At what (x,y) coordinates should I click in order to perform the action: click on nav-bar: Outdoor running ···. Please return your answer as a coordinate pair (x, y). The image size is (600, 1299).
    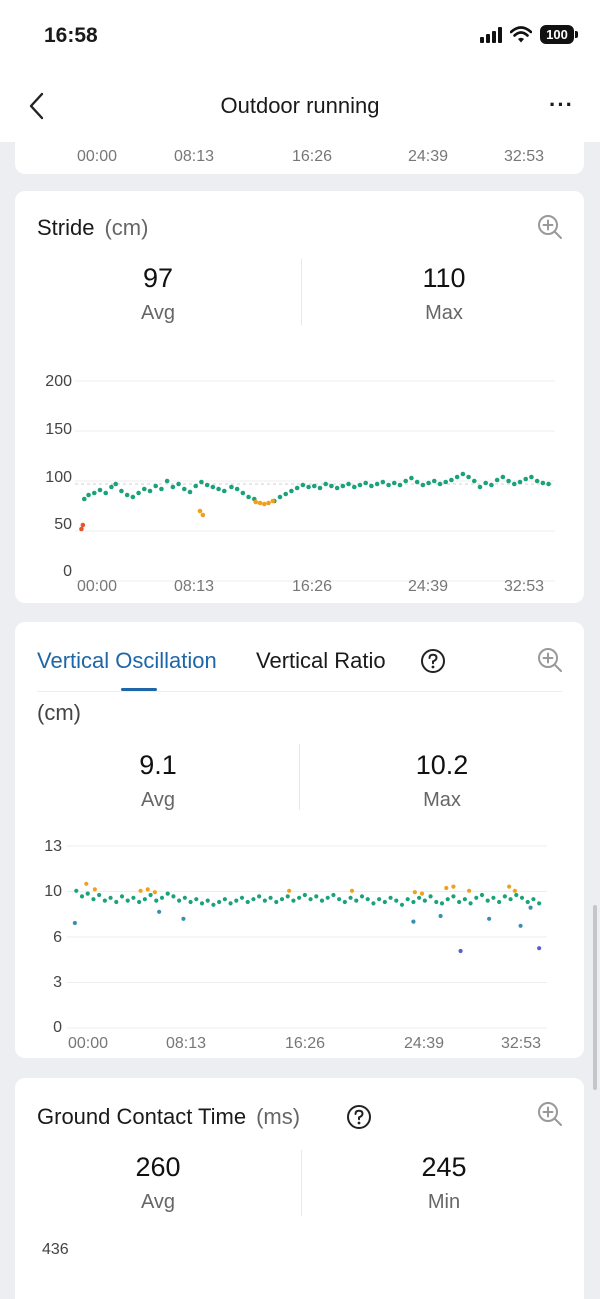
    Looking at the image, I should click on (300, 106).